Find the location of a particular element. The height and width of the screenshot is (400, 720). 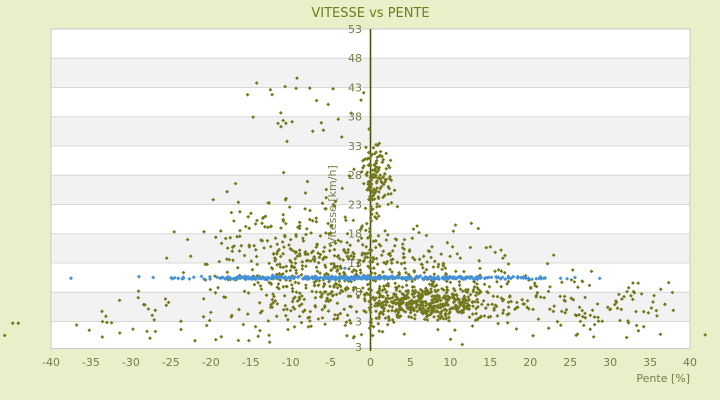

y-tick-label: 13 is located at coordinates (355, 263).